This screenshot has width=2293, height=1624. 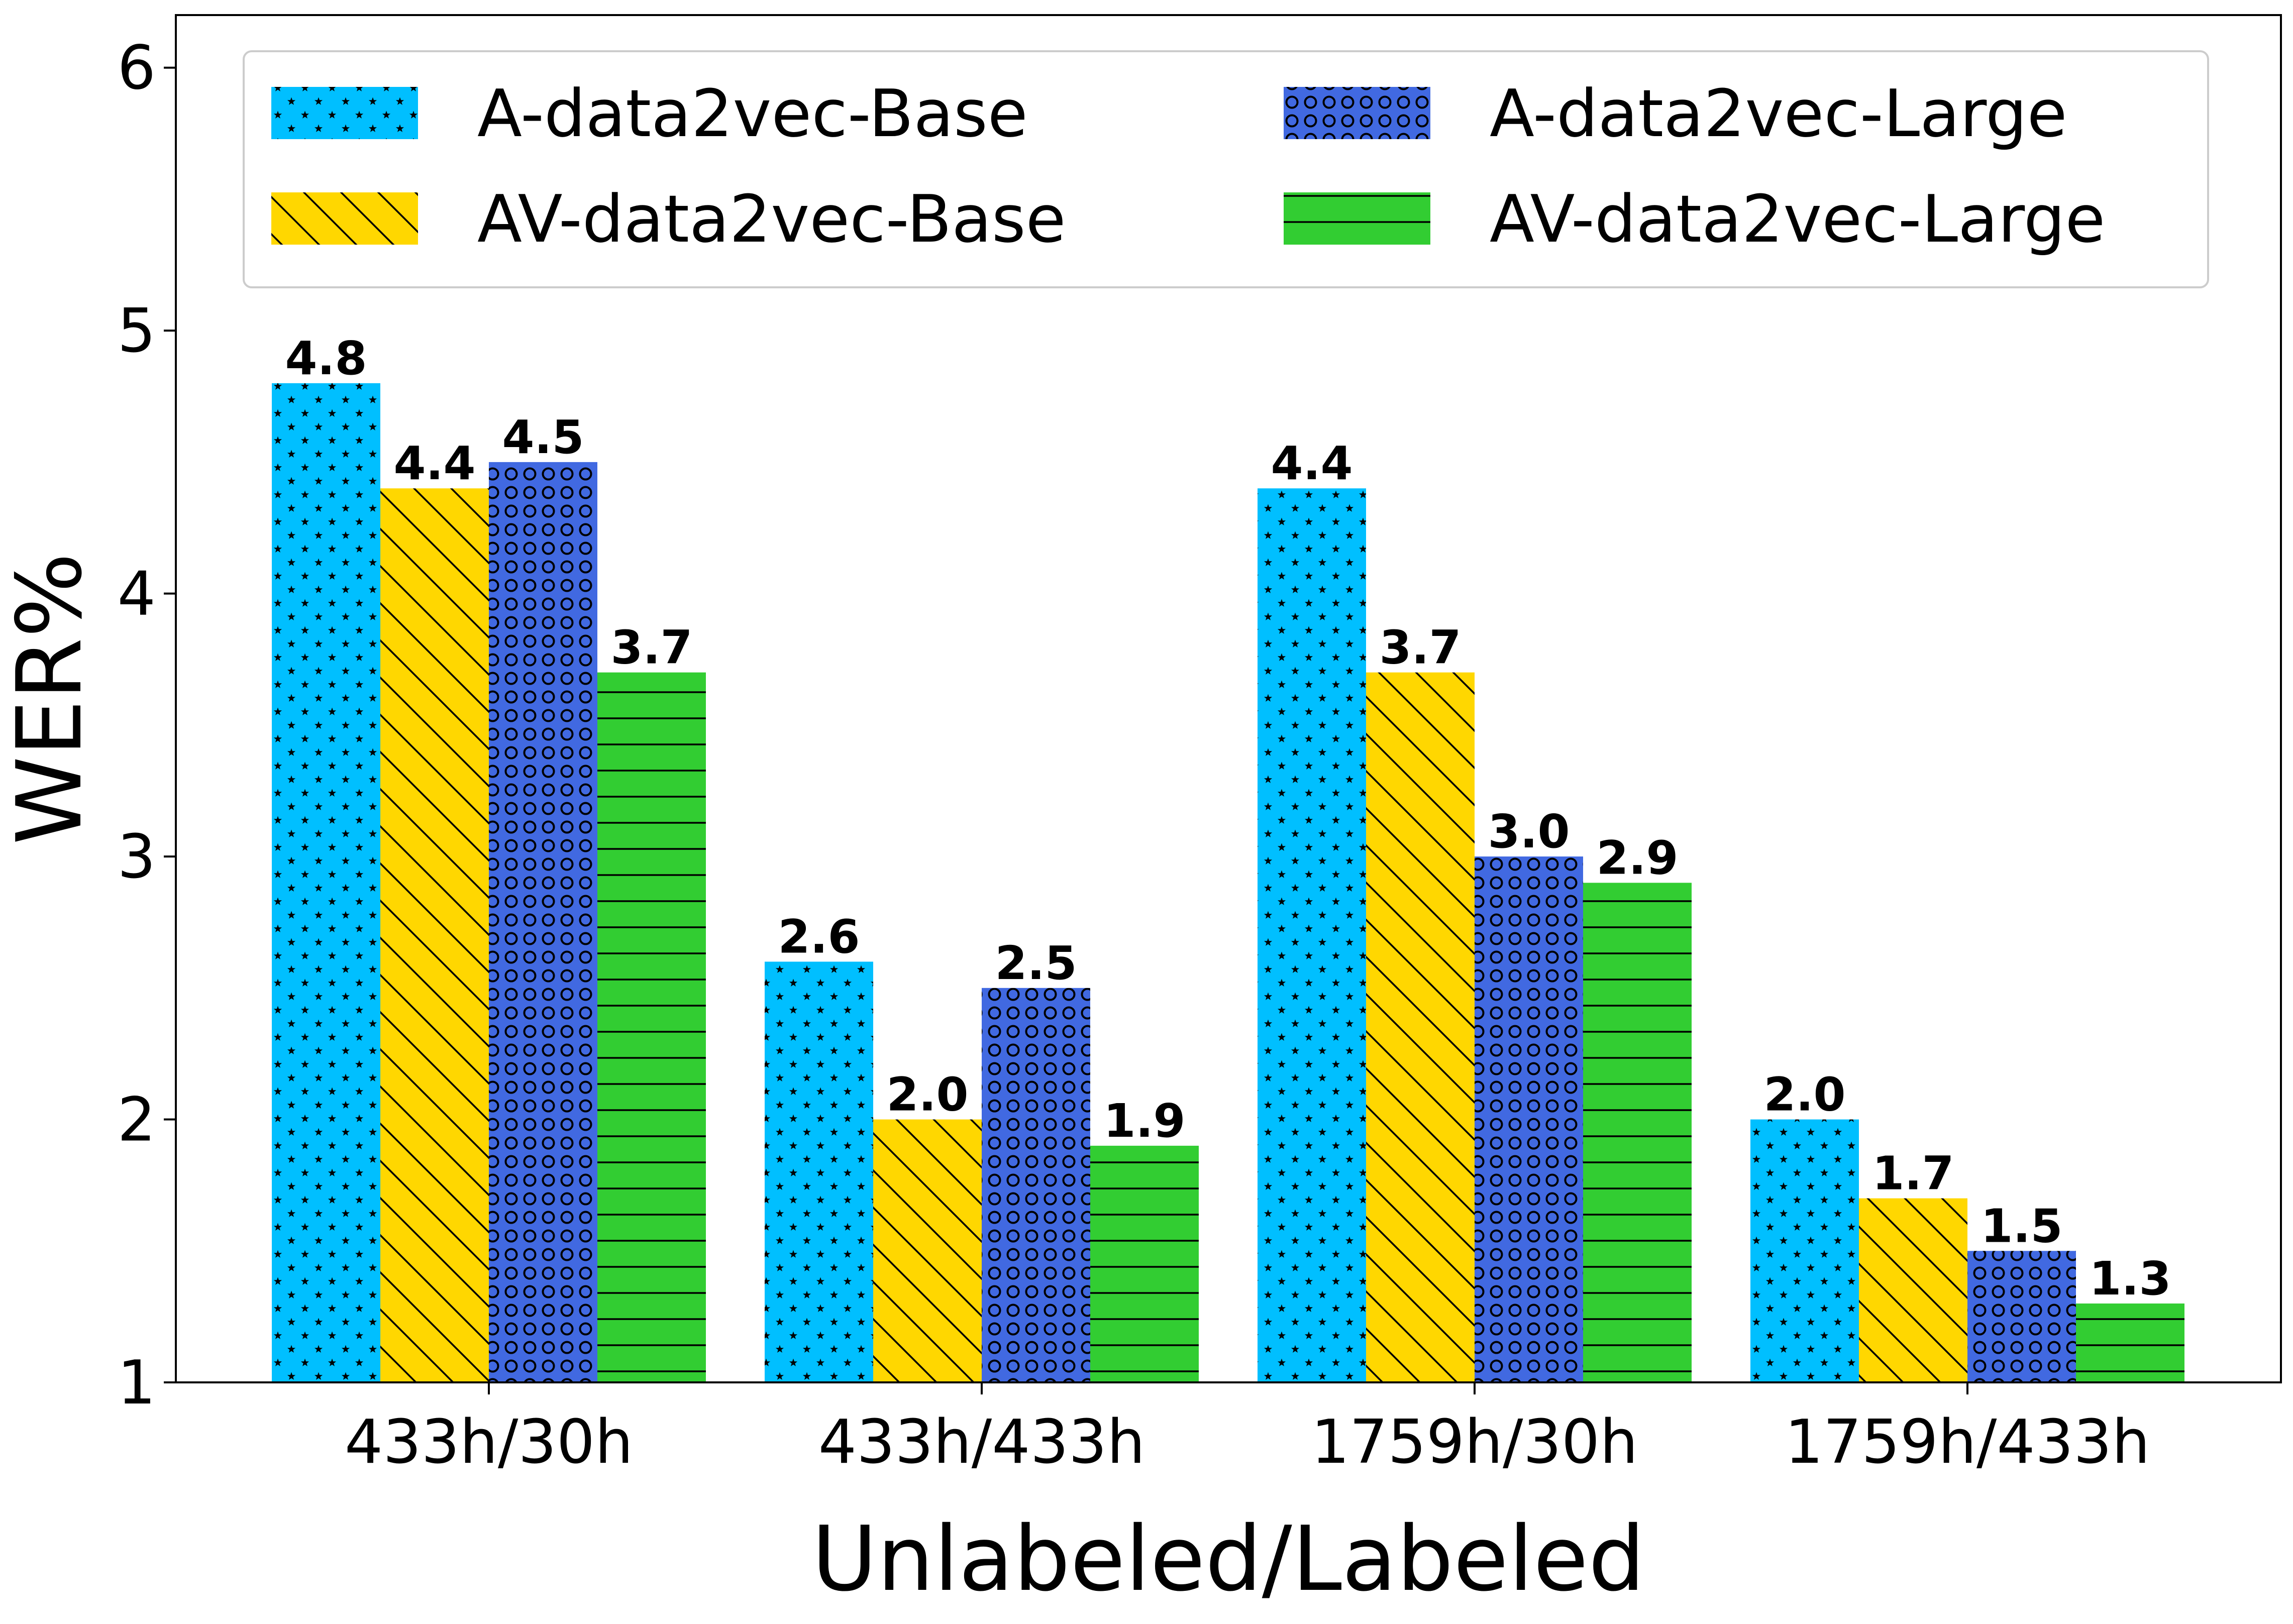 I want to click on data-label: 4.8, so click(x=326, y=358).